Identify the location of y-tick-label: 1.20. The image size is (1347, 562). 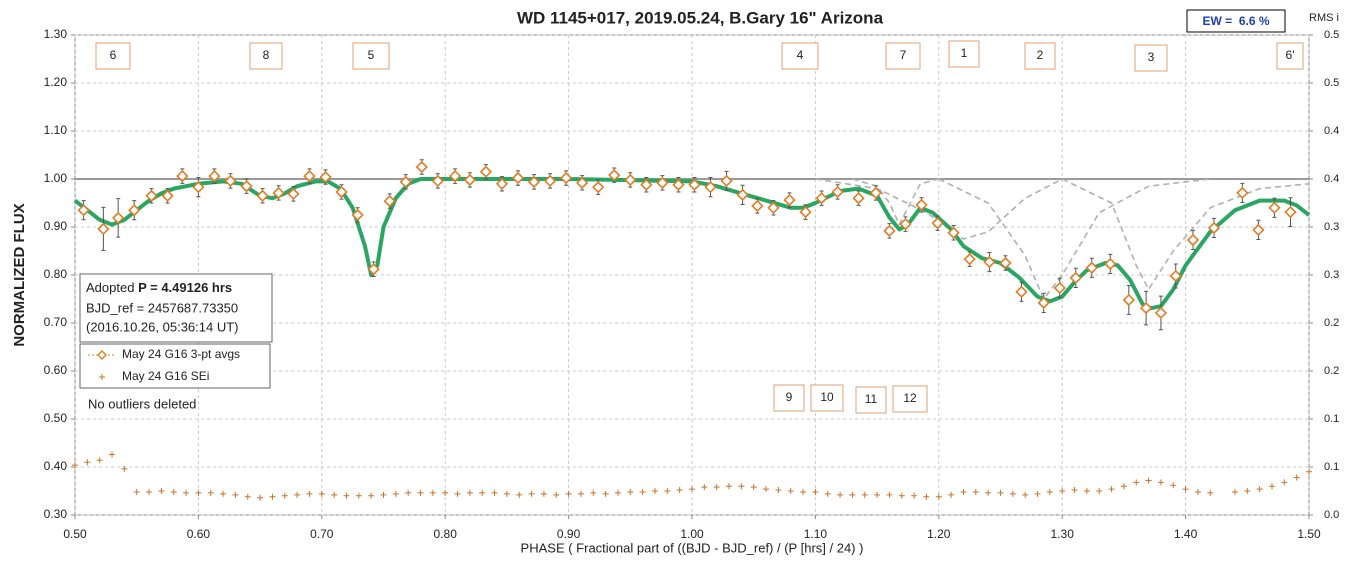
(56, 82).